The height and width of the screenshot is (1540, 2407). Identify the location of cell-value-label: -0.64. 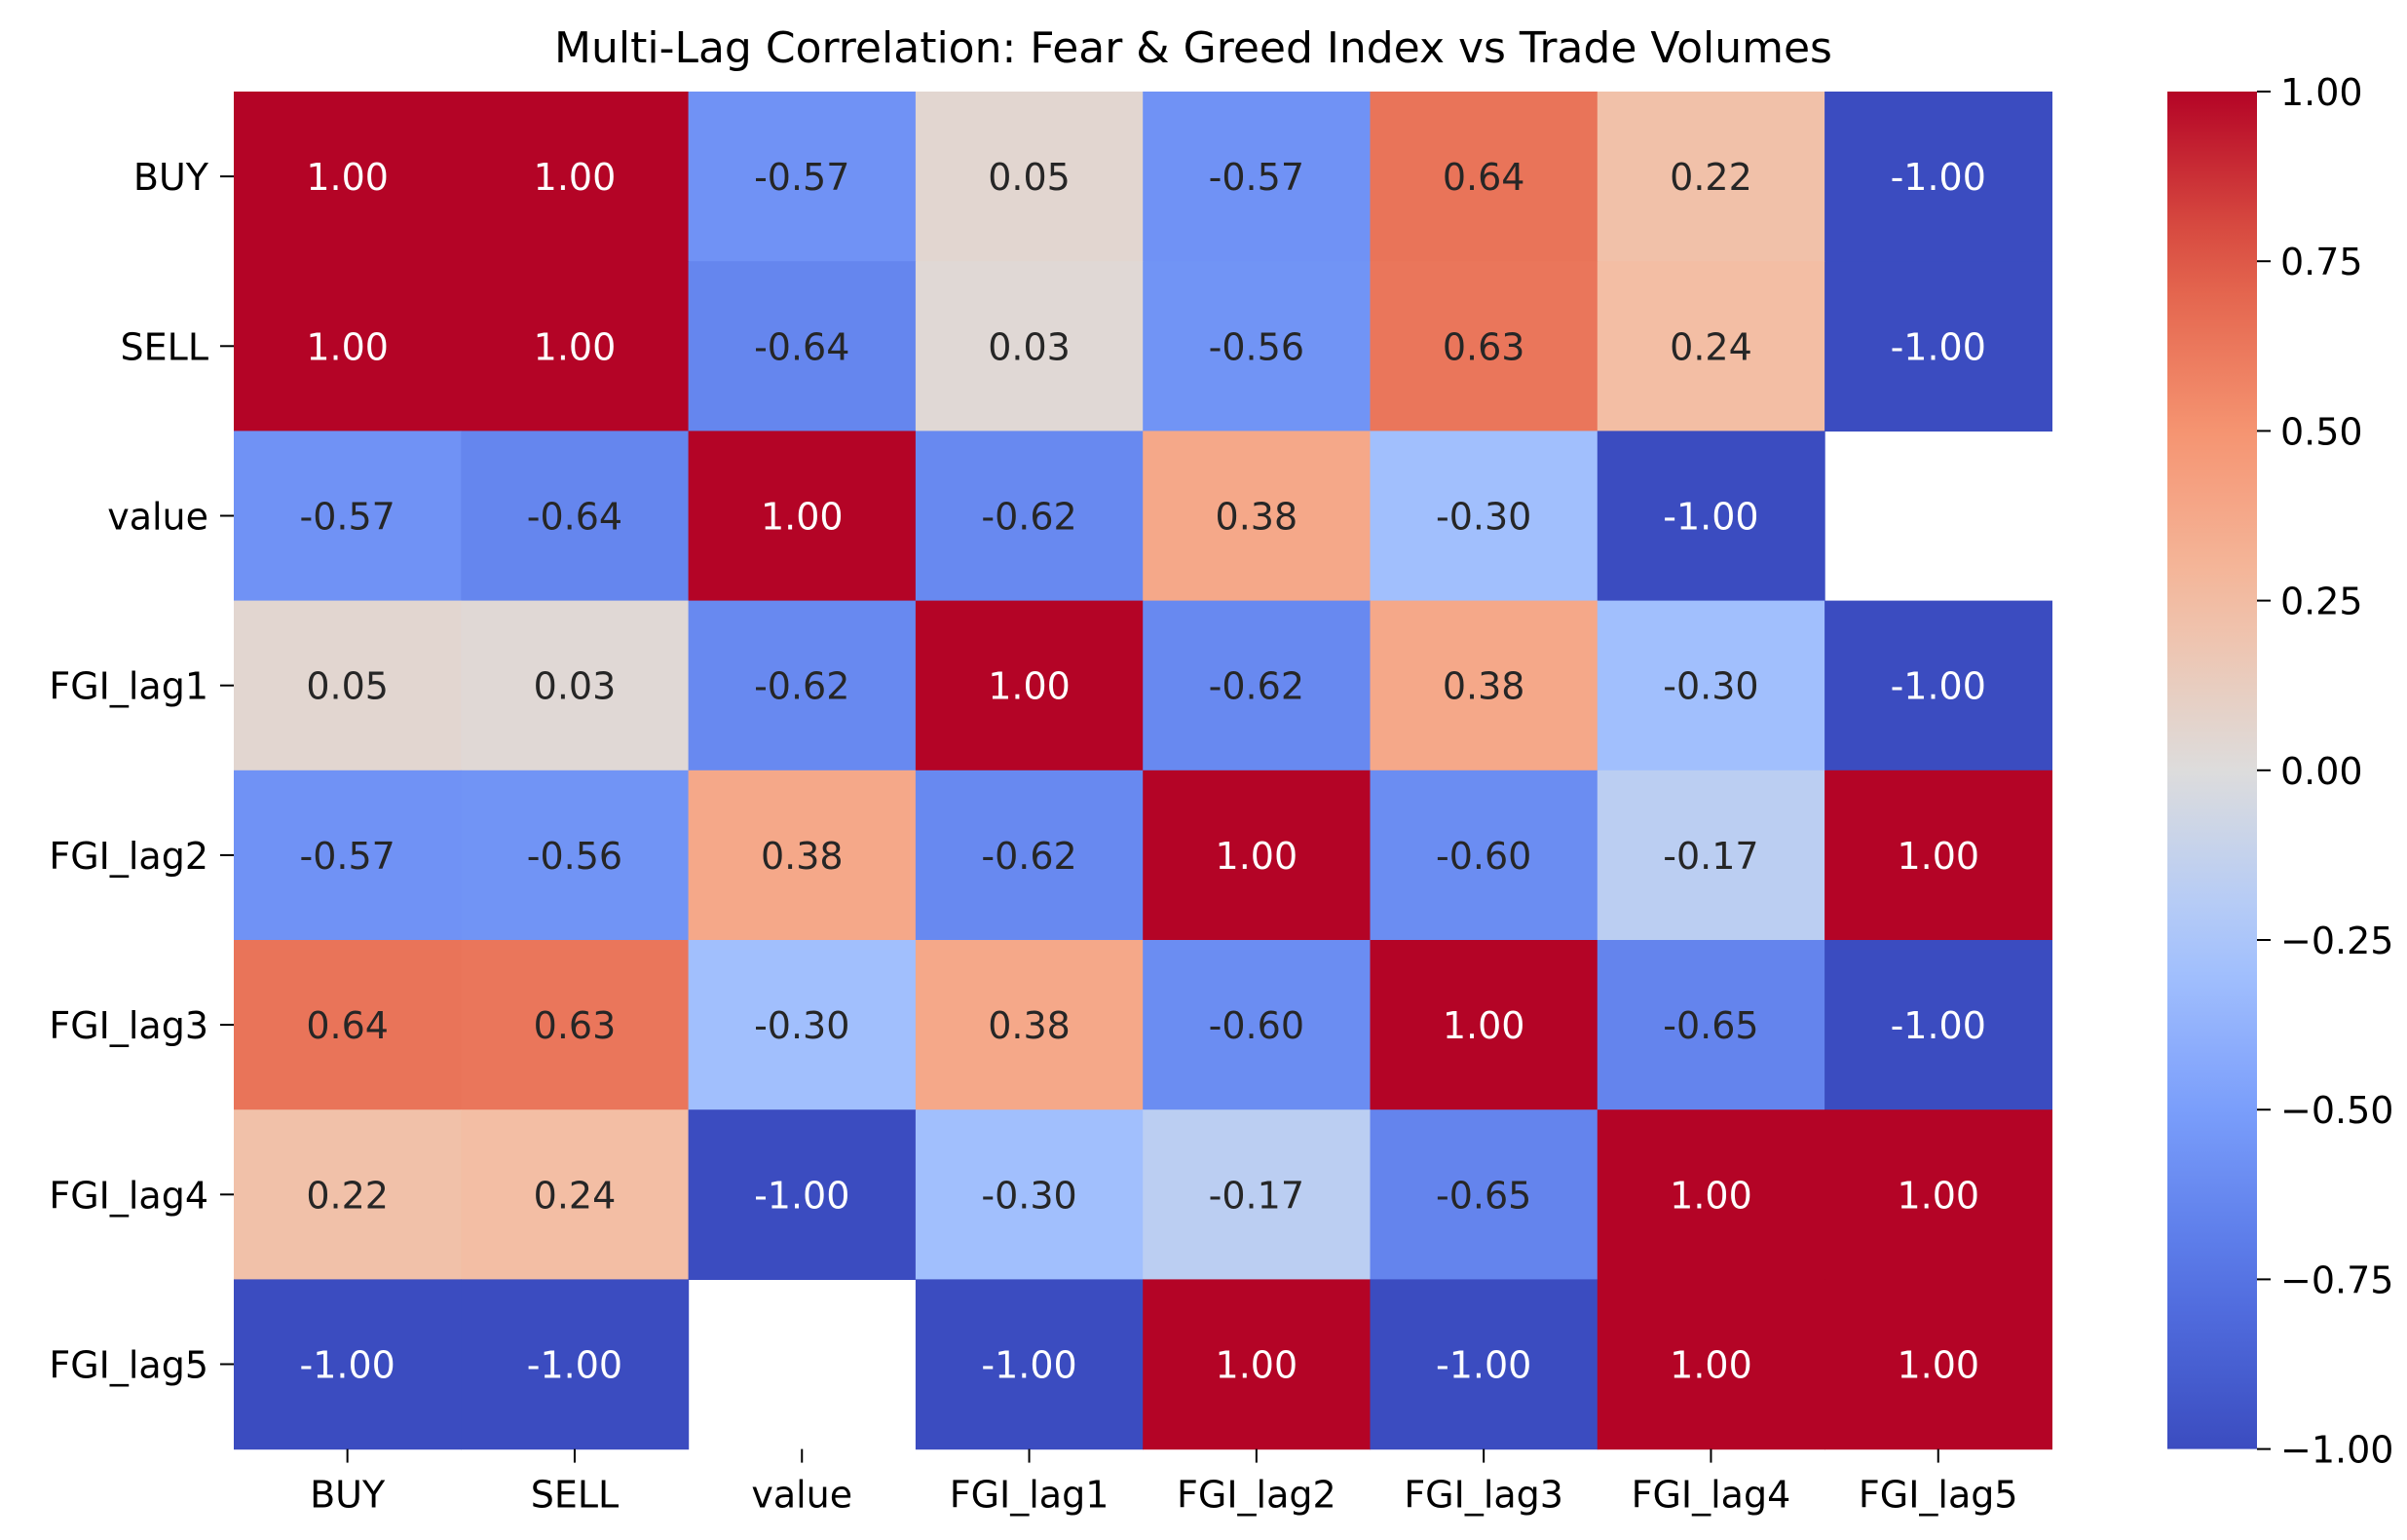
(574, 517).